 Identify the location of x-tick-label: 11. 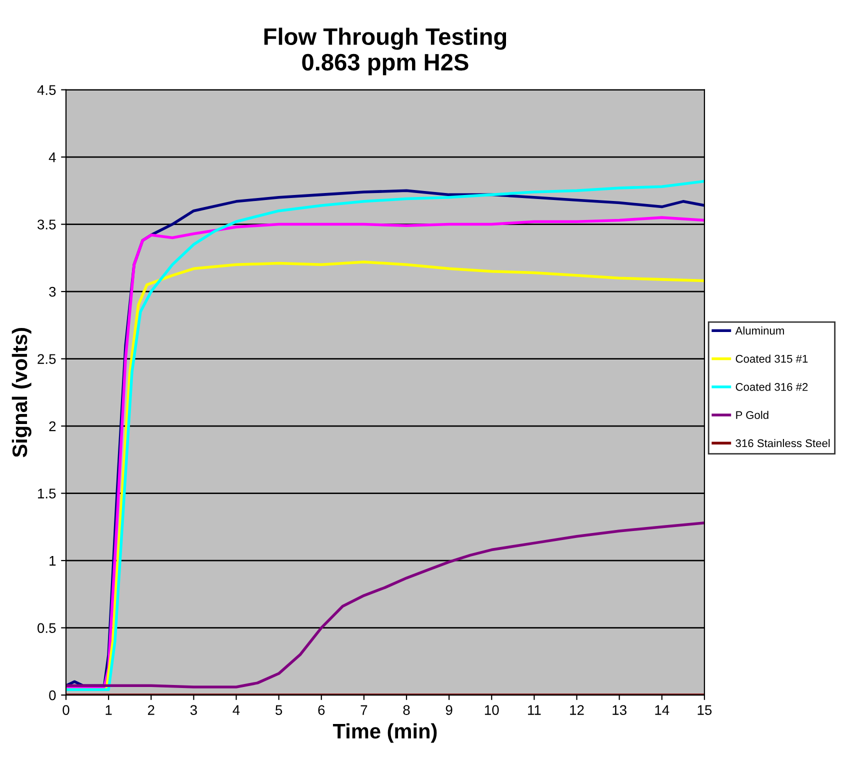
(534, 710).